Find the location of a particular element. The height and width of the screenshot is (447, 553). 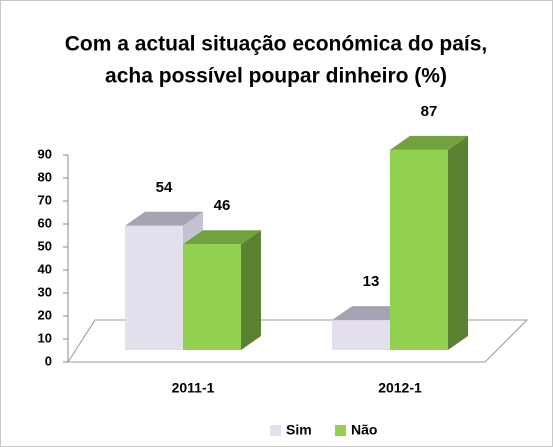

y-tick-label: 30 is located at coordinates (45, 291).